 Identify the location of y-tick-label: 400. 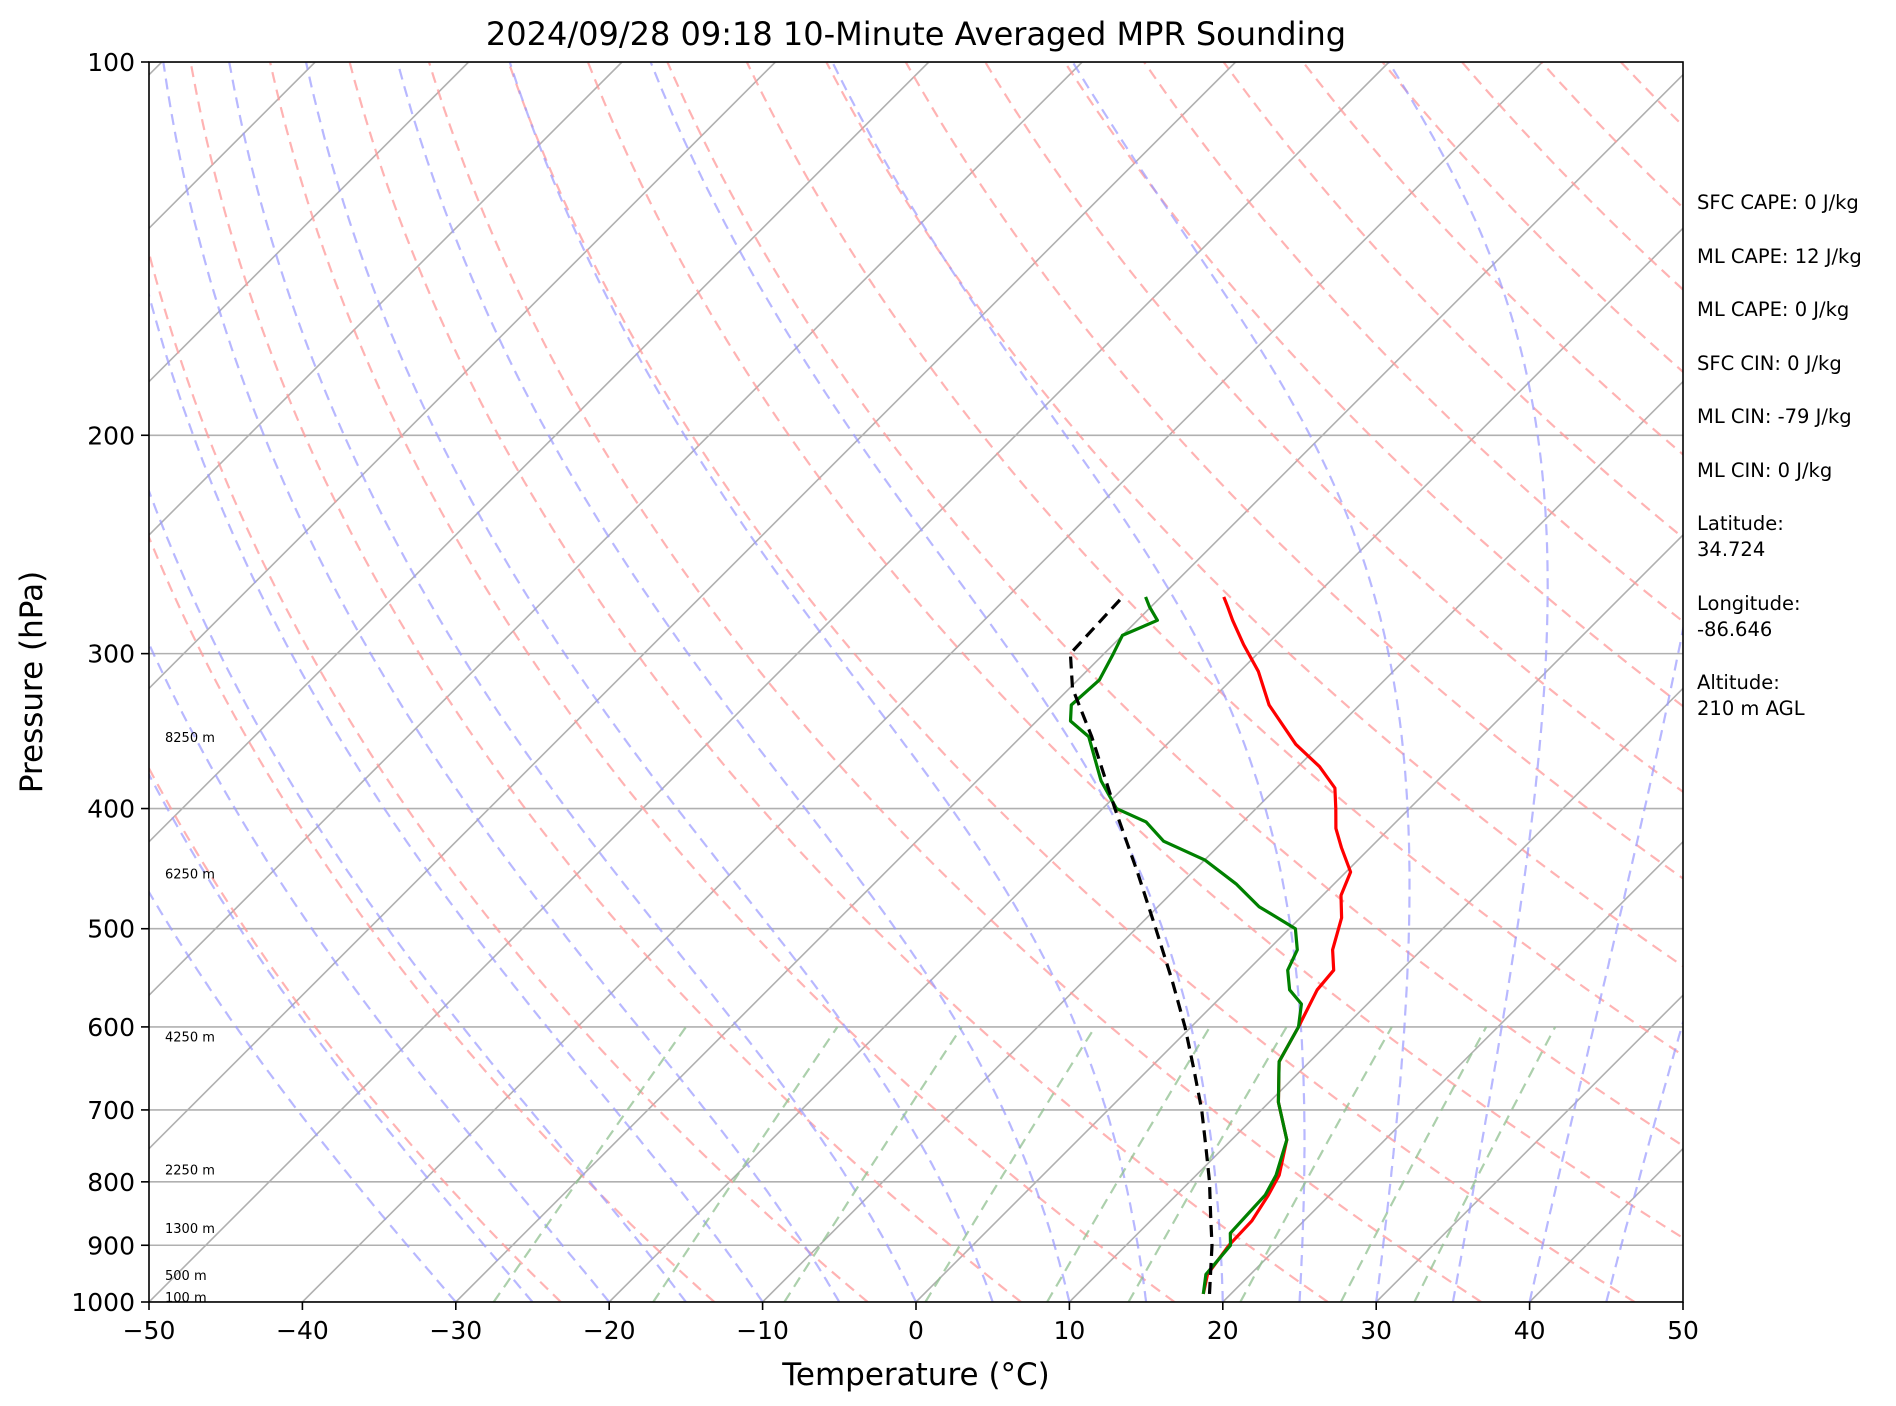
(111, 809).